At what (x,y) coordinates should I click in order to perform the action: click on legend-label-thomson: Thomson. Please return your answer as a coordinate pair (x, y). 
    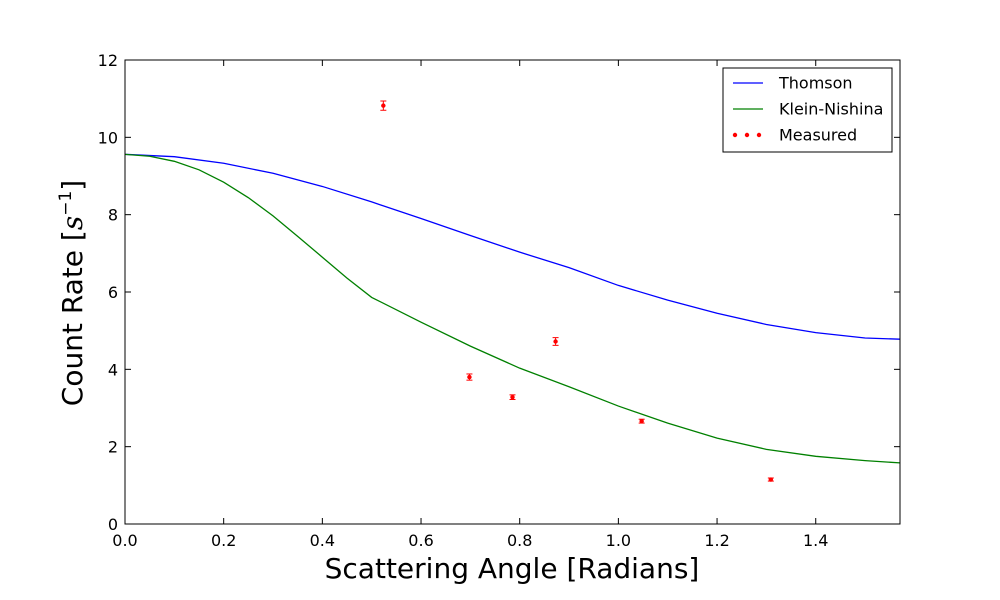
    Looking at the image, I should click on (815, 83).